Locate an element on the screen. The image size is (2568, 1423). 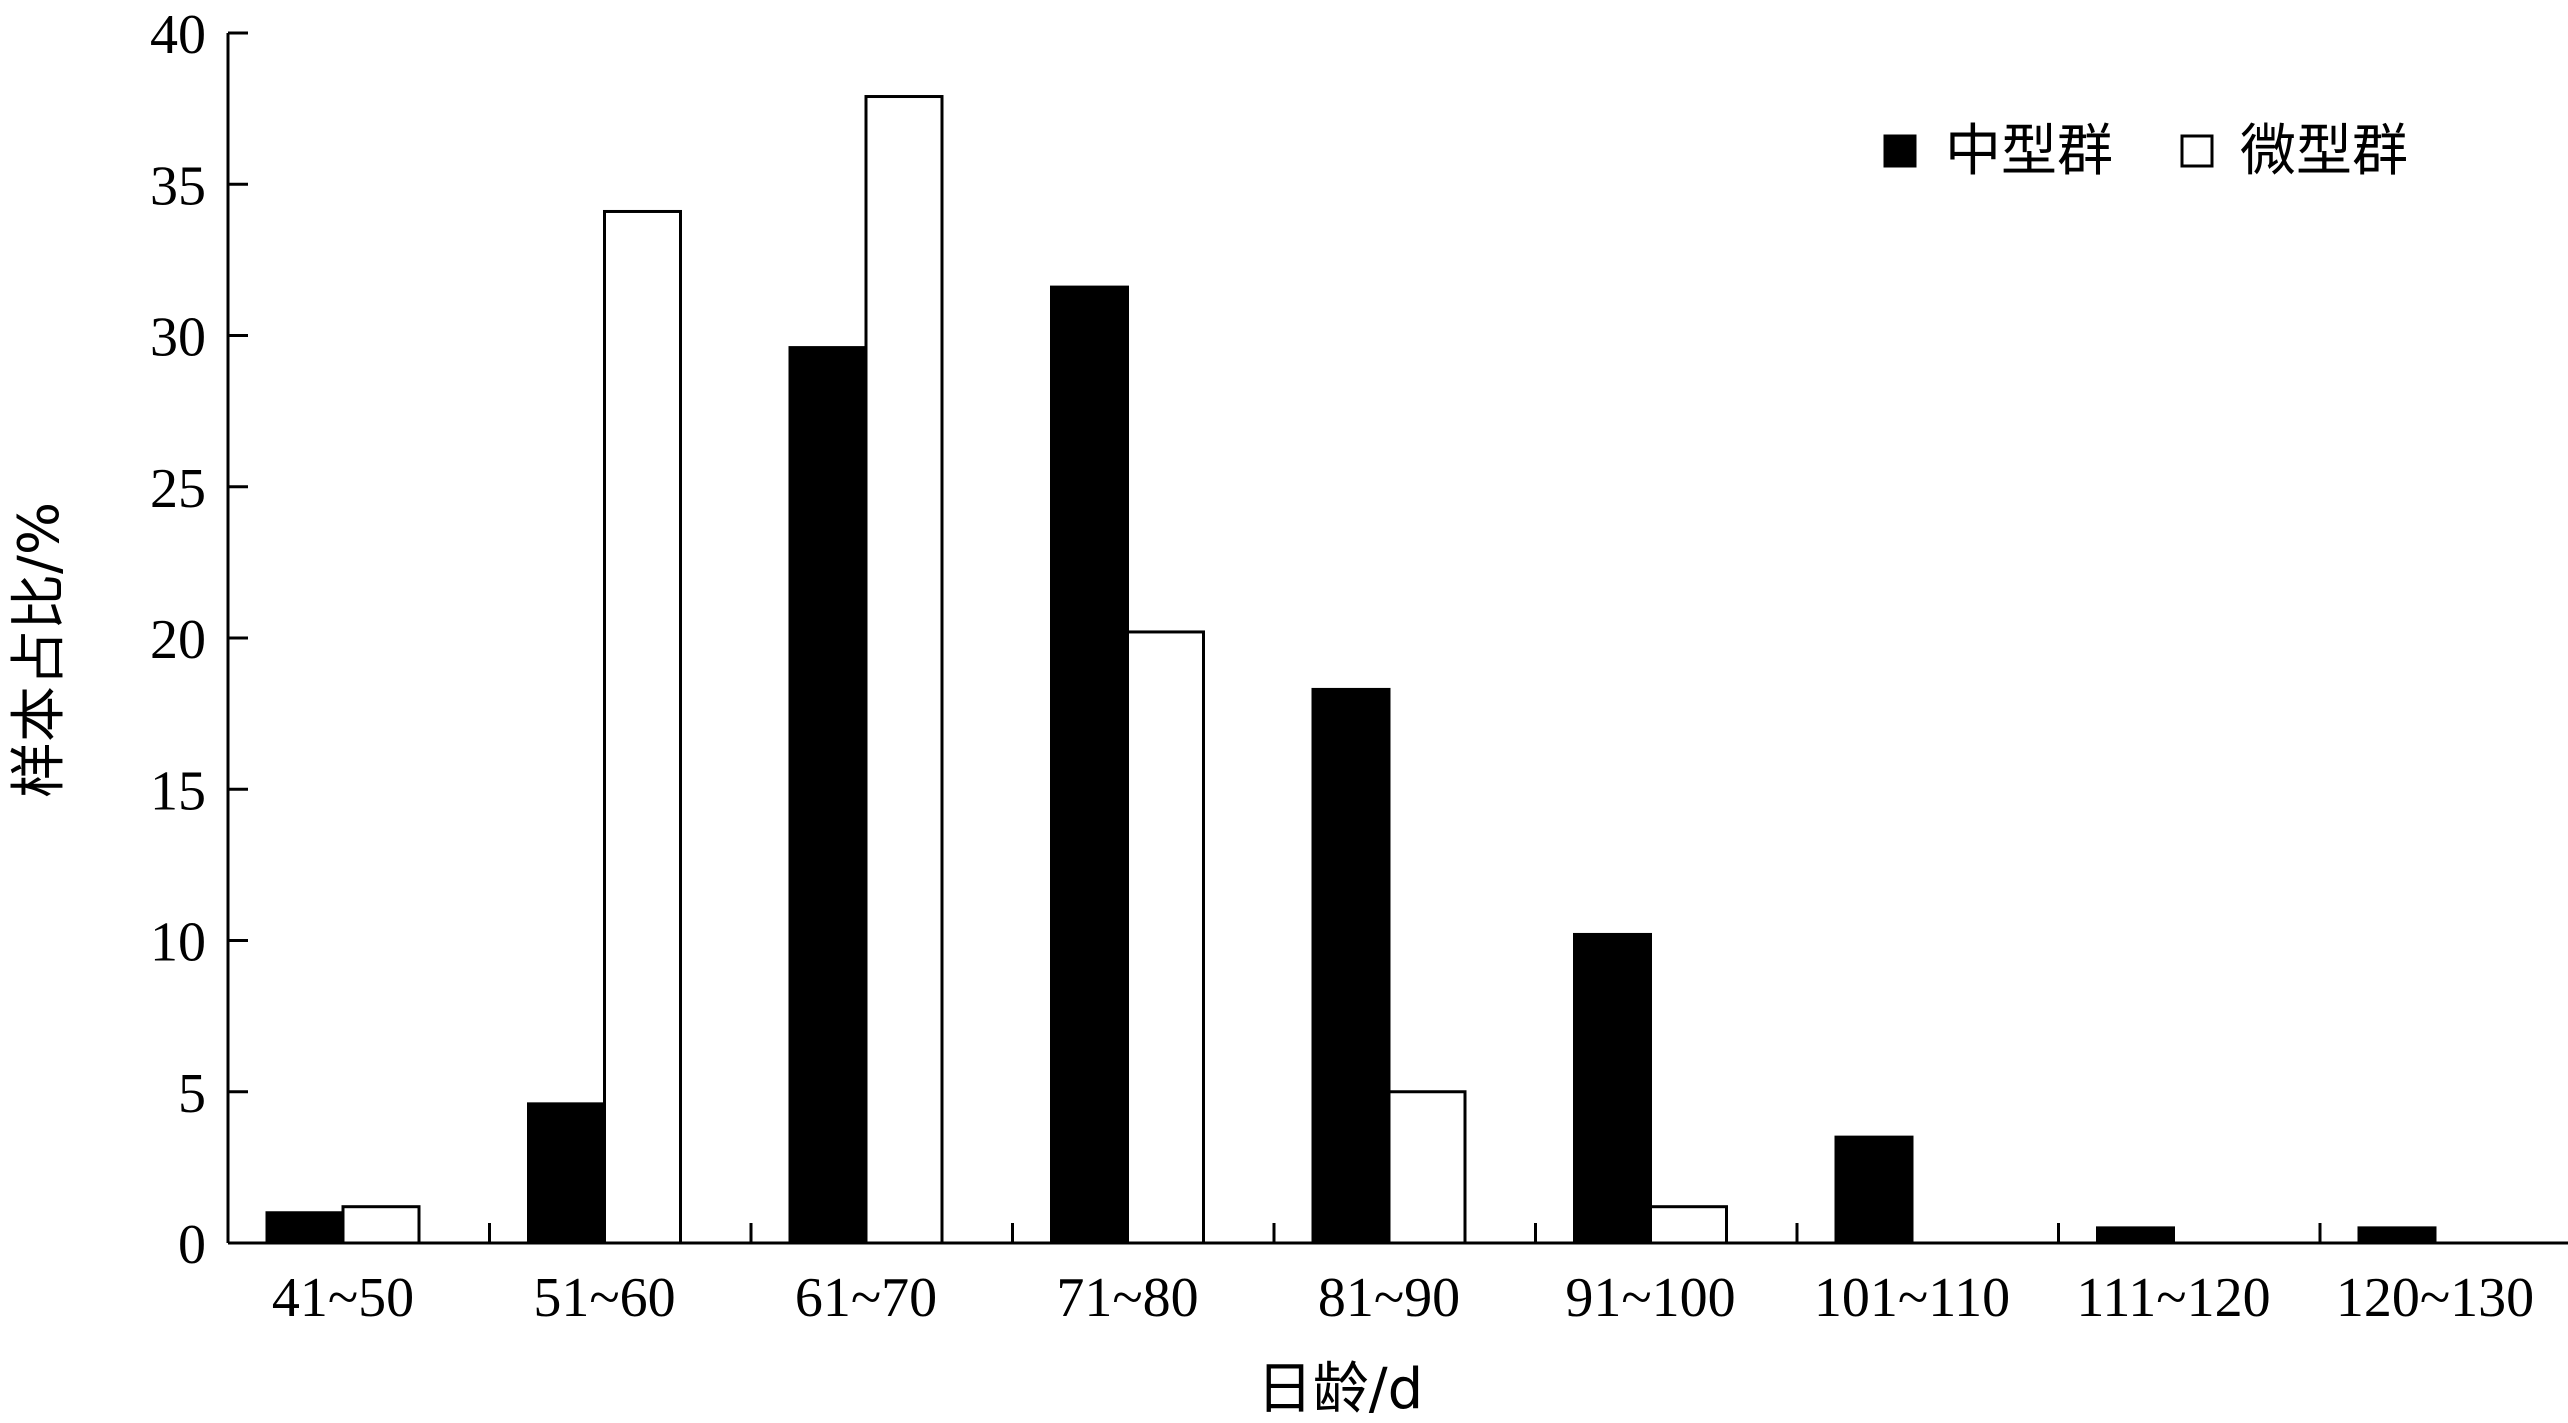
y-tick-label-30: 30 is located at coordinates (178, 338).